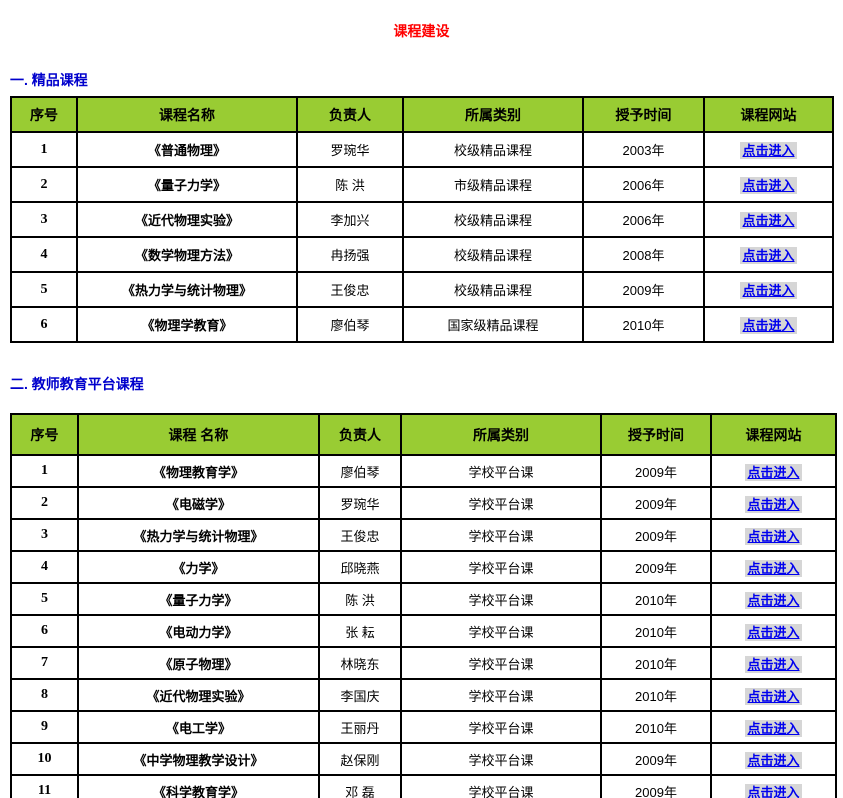  I want to click on section-heading-quality-courses: 一. 精品课程, so click(49, 80).